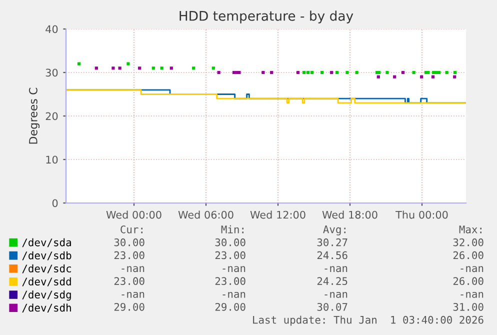 Image resolution: width=497 pixels, height=335 pixels. What do you see at coordinates (267, 17) in the screenshot?
I see `chart-title: HDD temperature - by day` at bounding box center [267, 17].